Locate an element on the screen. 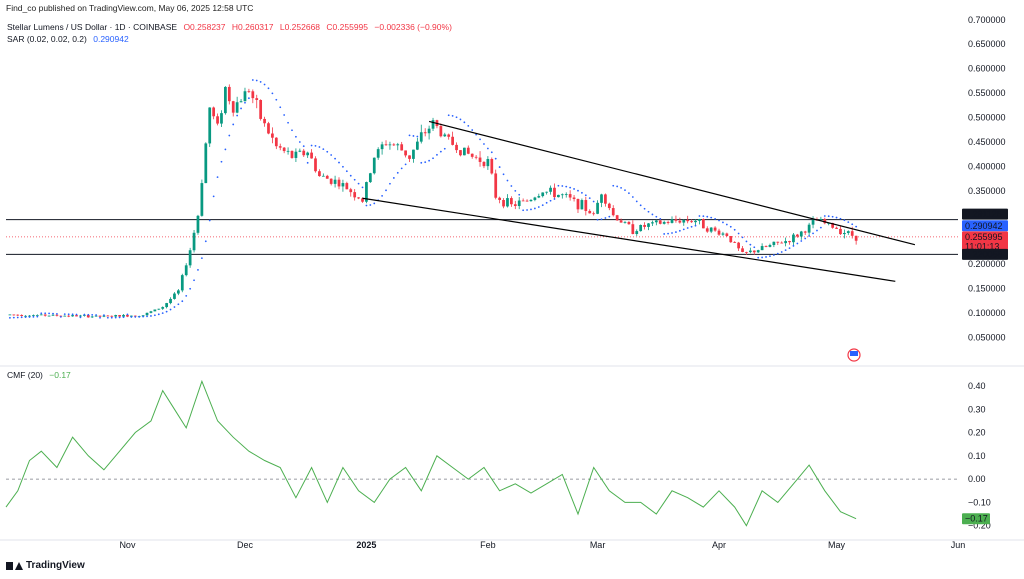  y-tick-label: 0.450000 is located at coordinates (987, 142).